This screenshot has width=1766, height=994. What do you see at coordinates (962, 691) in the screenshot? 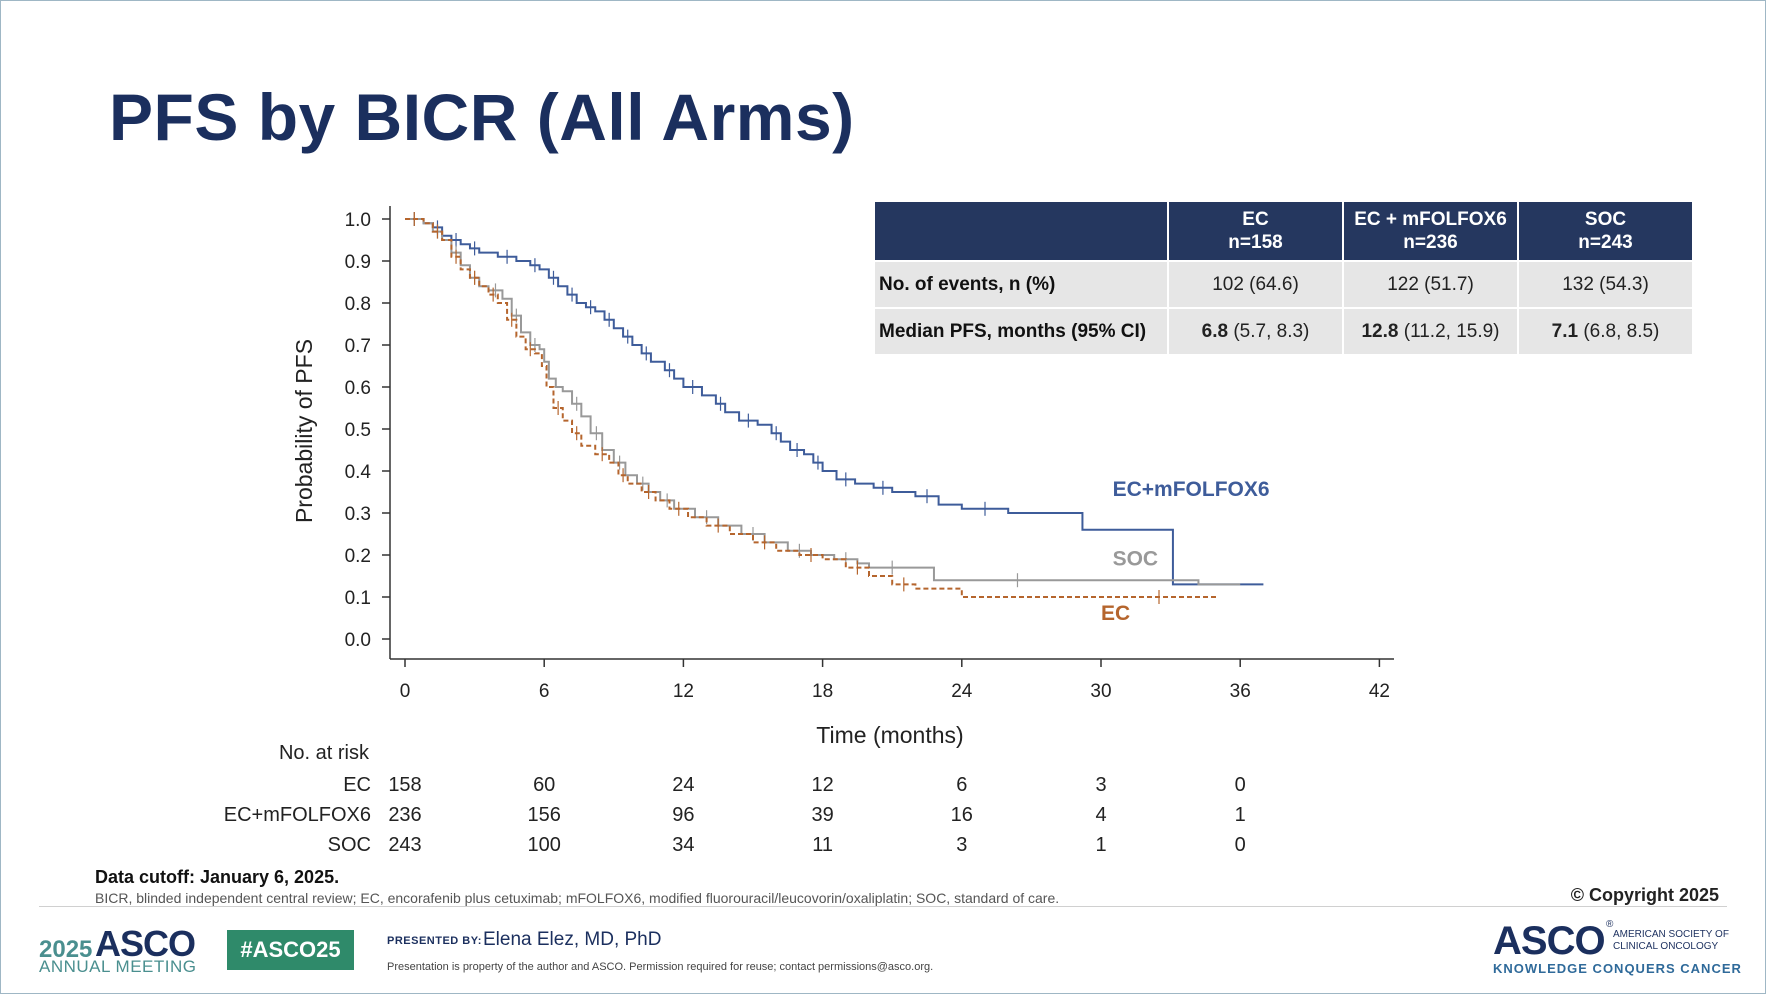
I see `x-tick-label: 24` at bounding box center [962, 691].